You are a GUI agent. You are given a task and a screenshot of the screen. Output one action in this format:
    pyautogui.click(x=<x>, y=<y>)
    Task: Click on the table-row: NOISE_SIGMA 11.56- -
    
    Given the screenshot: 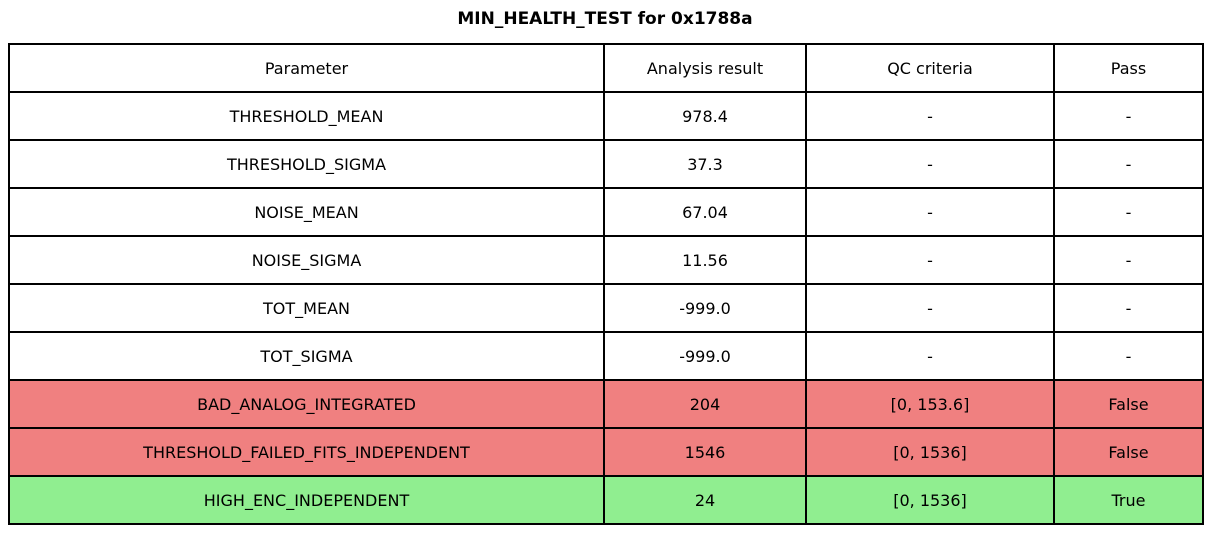 What is the action you would take?
    pyautogui.click(x=606, y=260)
    